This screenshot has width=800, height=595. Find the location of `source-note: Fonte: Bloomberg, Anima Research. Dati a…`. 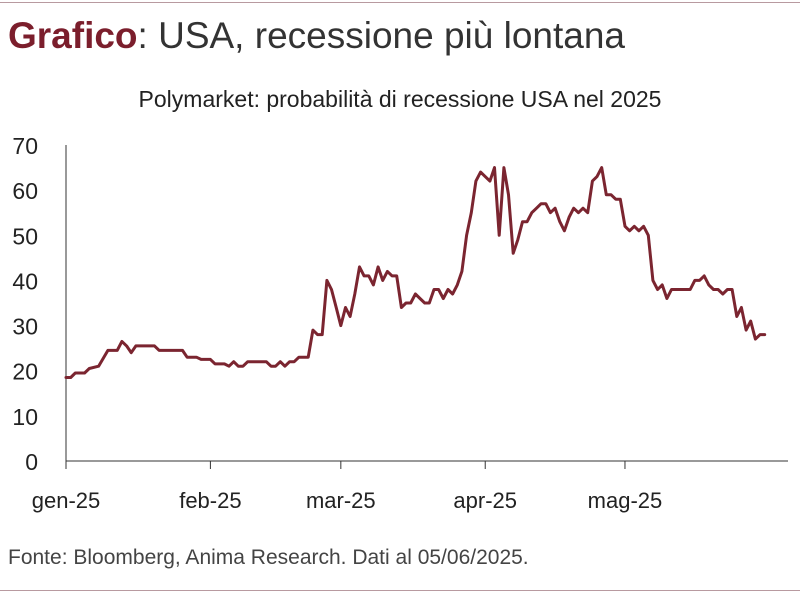

source-note: Fonte: Bloomberg, Anima Research. Dati a… is located at coordinates (268, 557).